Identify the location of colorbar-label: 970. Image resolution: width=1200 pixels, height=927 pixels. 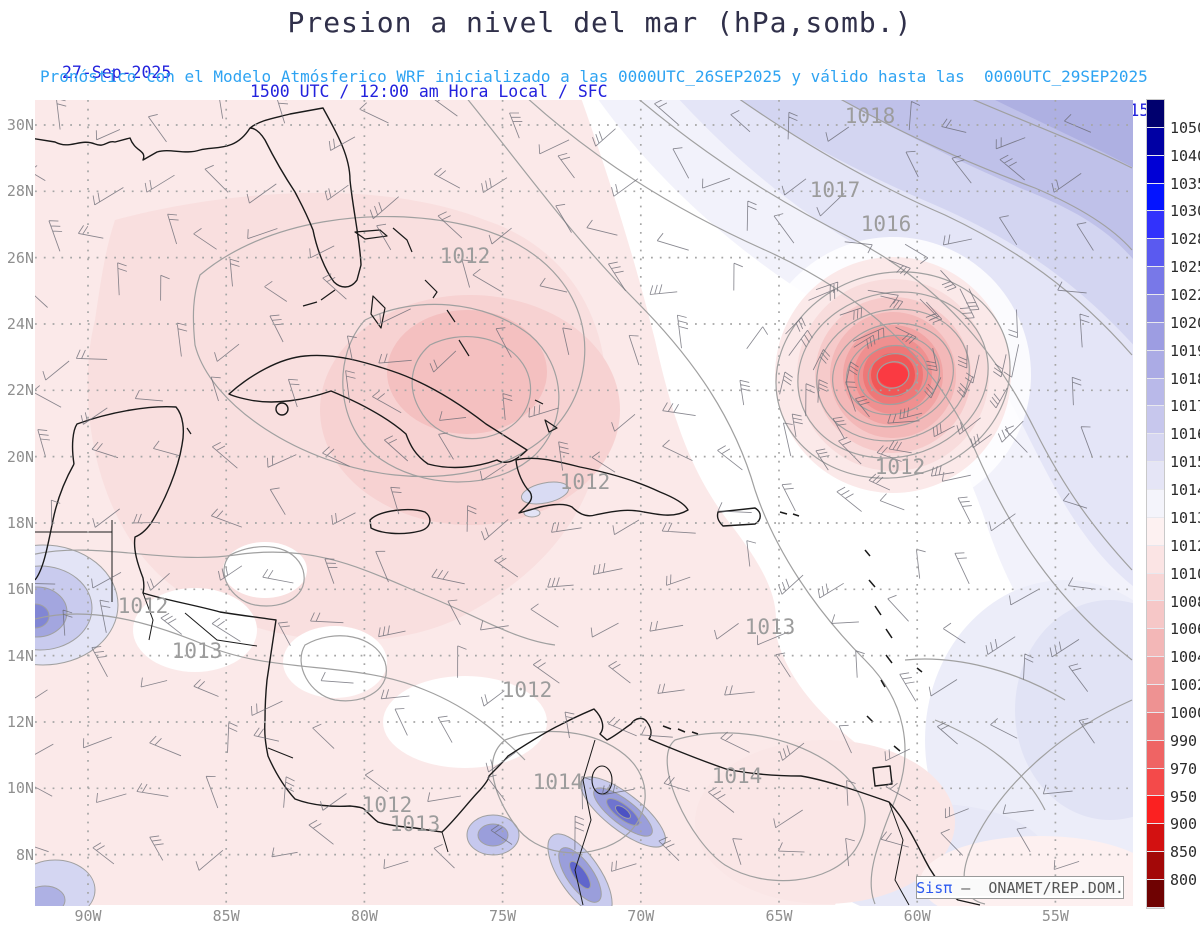
(1184, 768).